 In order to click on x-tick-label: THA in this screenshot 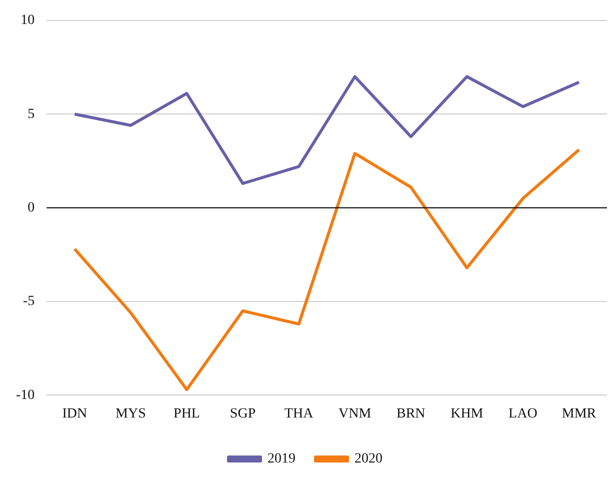, I will do `click(299, 414)`.